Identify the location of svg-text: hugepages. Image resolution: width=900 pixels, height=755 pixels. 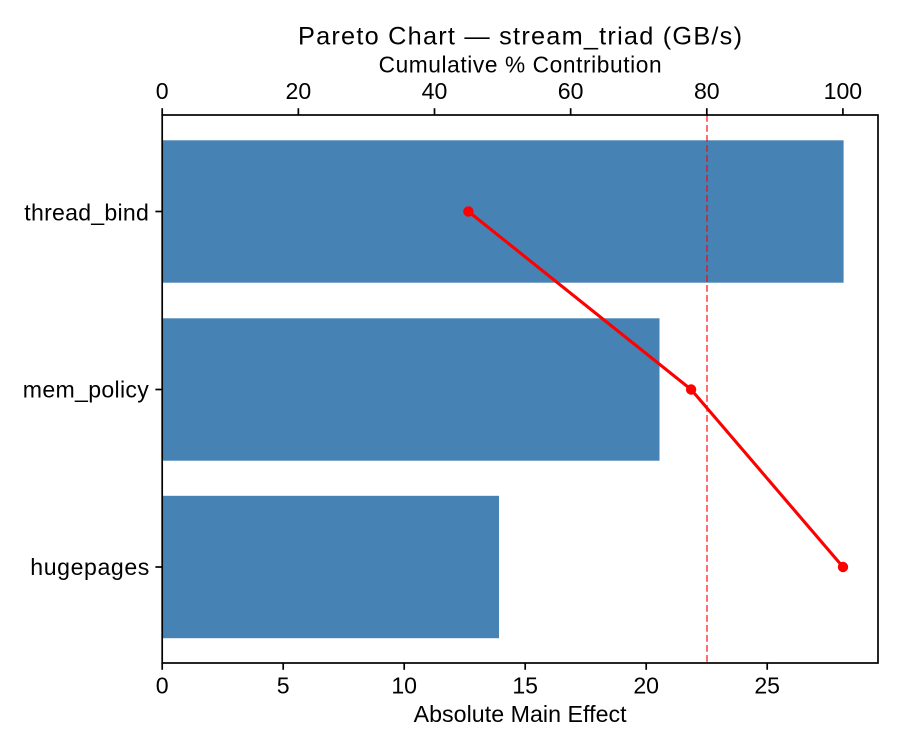
(89, 567).